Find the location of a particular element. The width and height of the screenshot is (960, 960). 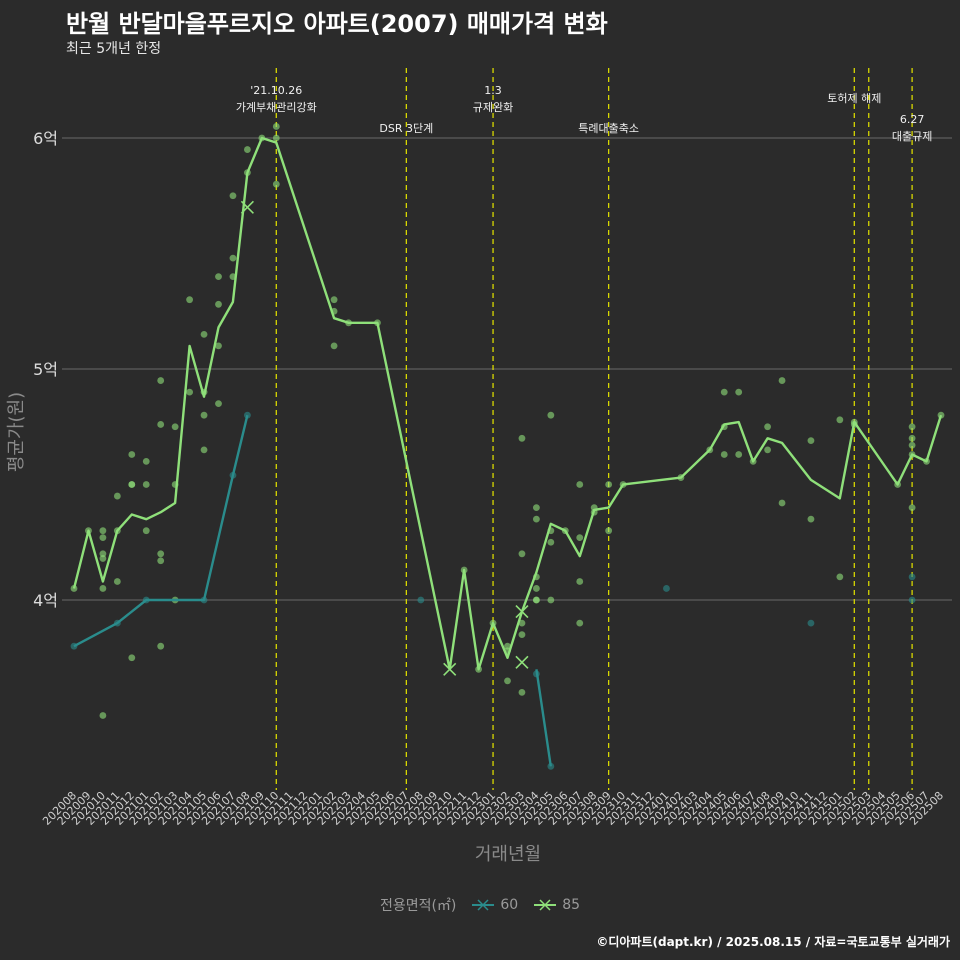

legend: 전용면적(㎡) 60 85 is located at coordinates (480, 905).